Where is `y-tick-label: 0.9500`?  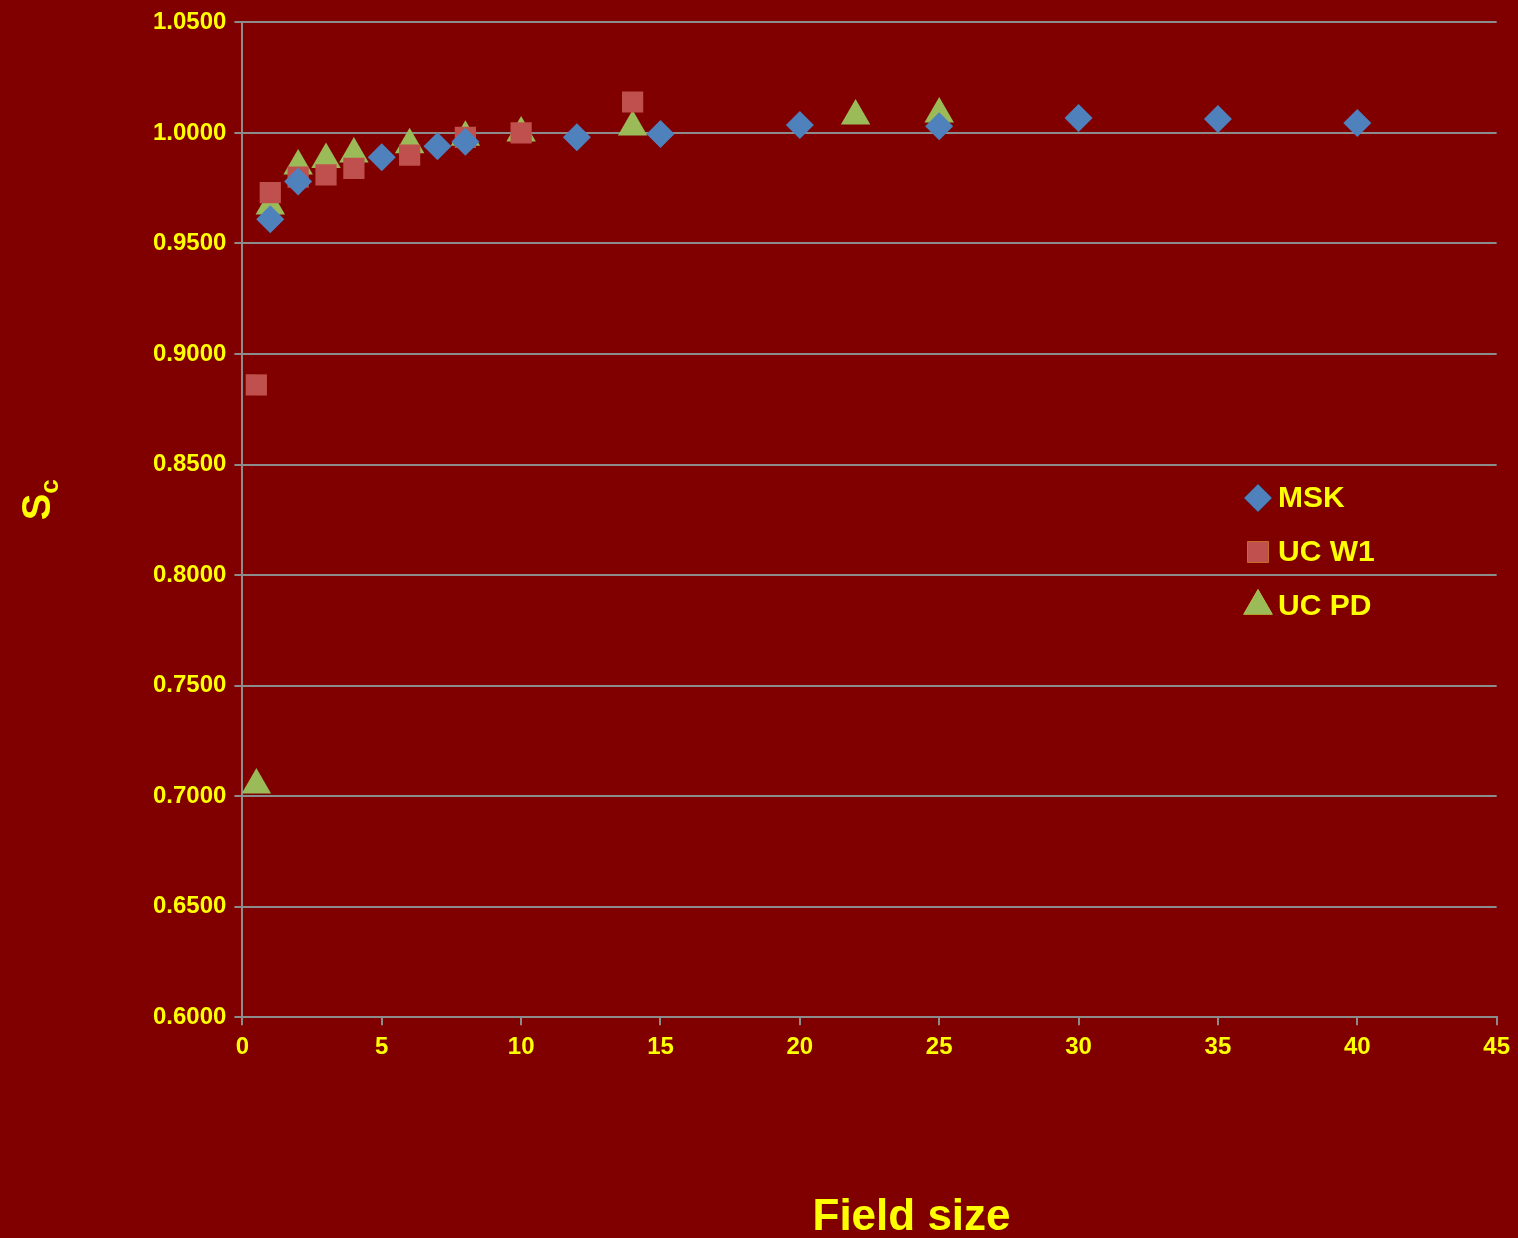
y-tick-label: 0.9500 is located at coordinates (190, 242).